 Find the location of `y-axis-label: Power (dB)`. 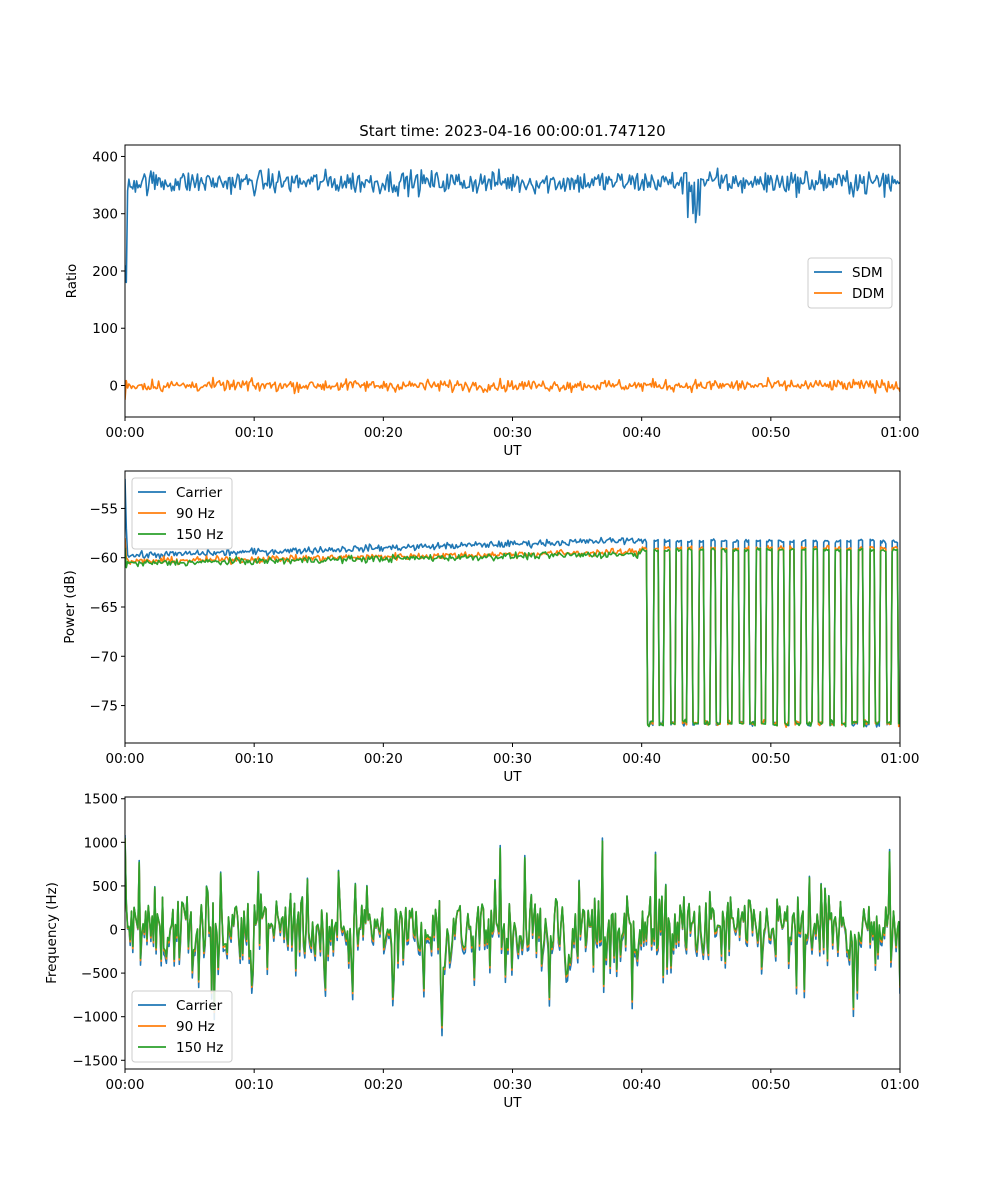

y-axis-label: Power (dB) is located at coordinates (70, 606).